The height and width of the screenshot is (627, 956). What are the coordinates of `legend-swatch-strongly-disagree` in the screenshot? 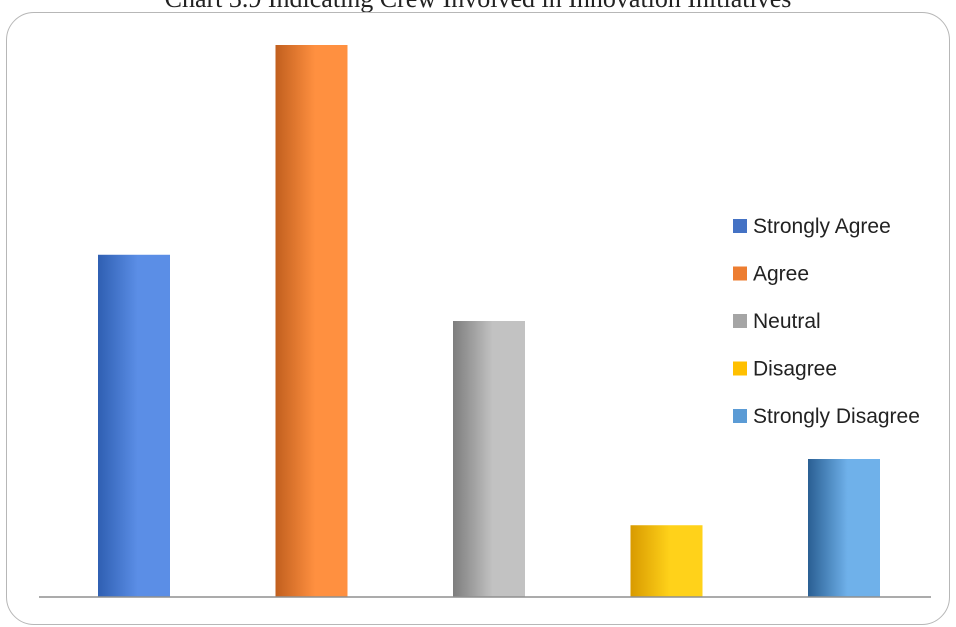 It's located at (740, 416).